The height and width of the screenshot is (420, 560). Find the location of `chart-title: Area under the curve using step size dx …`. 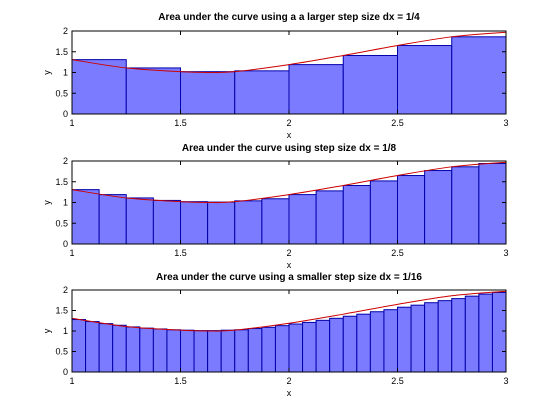

chart-title: Area under the curve using step size dx … is located at coordinates (289, 148).